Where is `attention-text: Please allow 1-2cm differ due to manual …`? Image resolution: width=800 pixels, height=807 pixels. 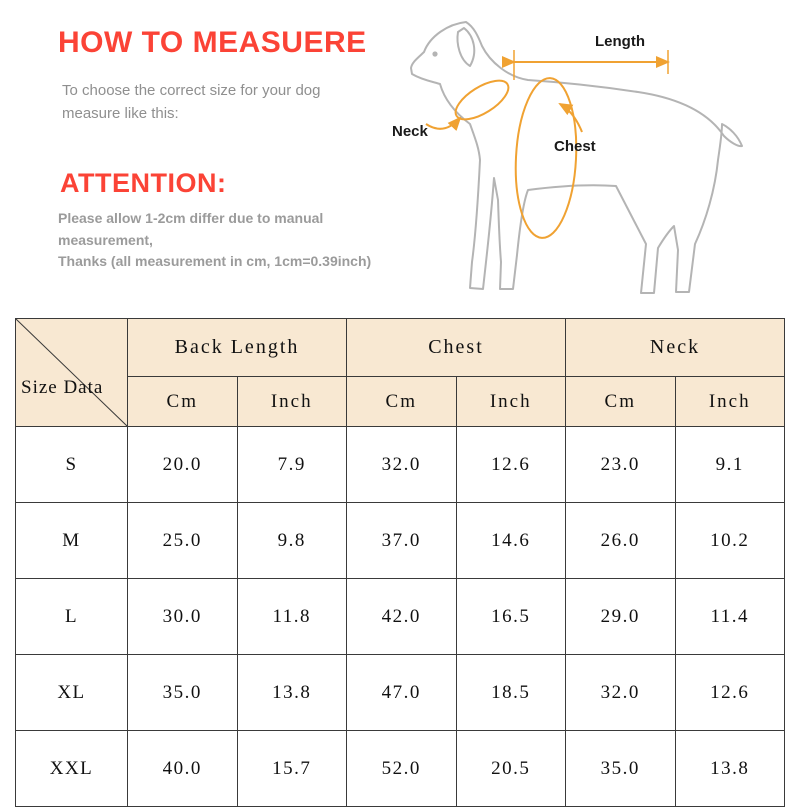 attention-text: Please allow 1-2cm differ due to manual … is located at coordinates (228, 240).